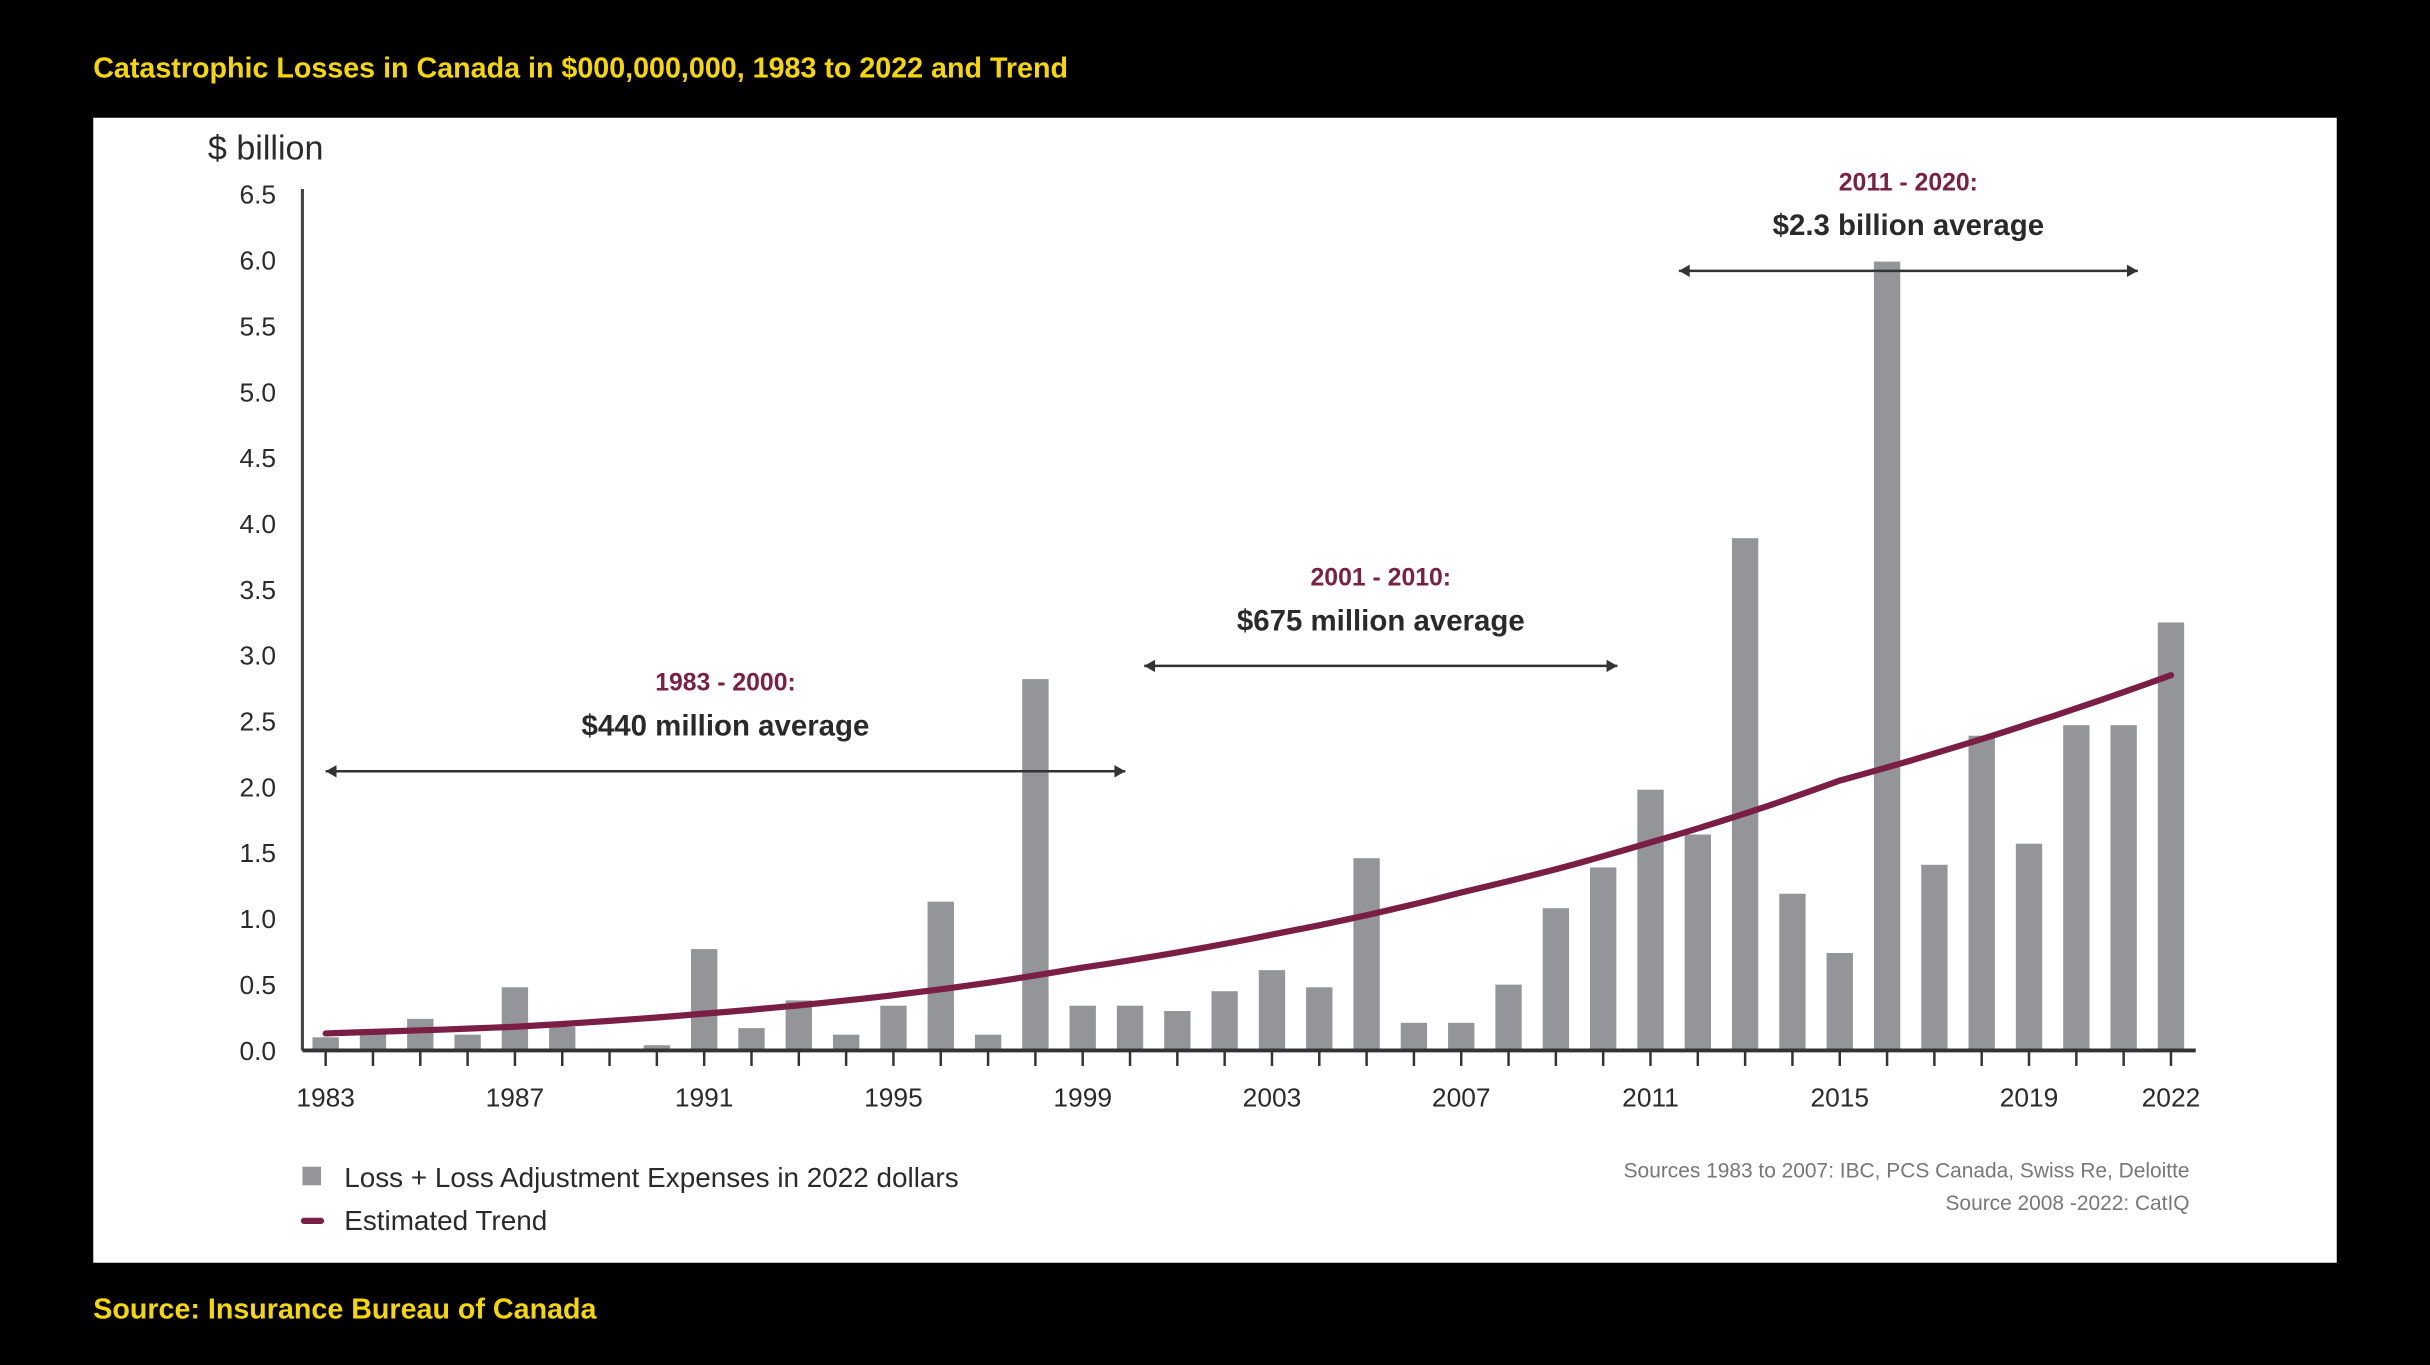 Image resolution: width=2430 pixels, height=1365 pixels. I want to click on x-tick-label: 2015, so click(1839, 1097).